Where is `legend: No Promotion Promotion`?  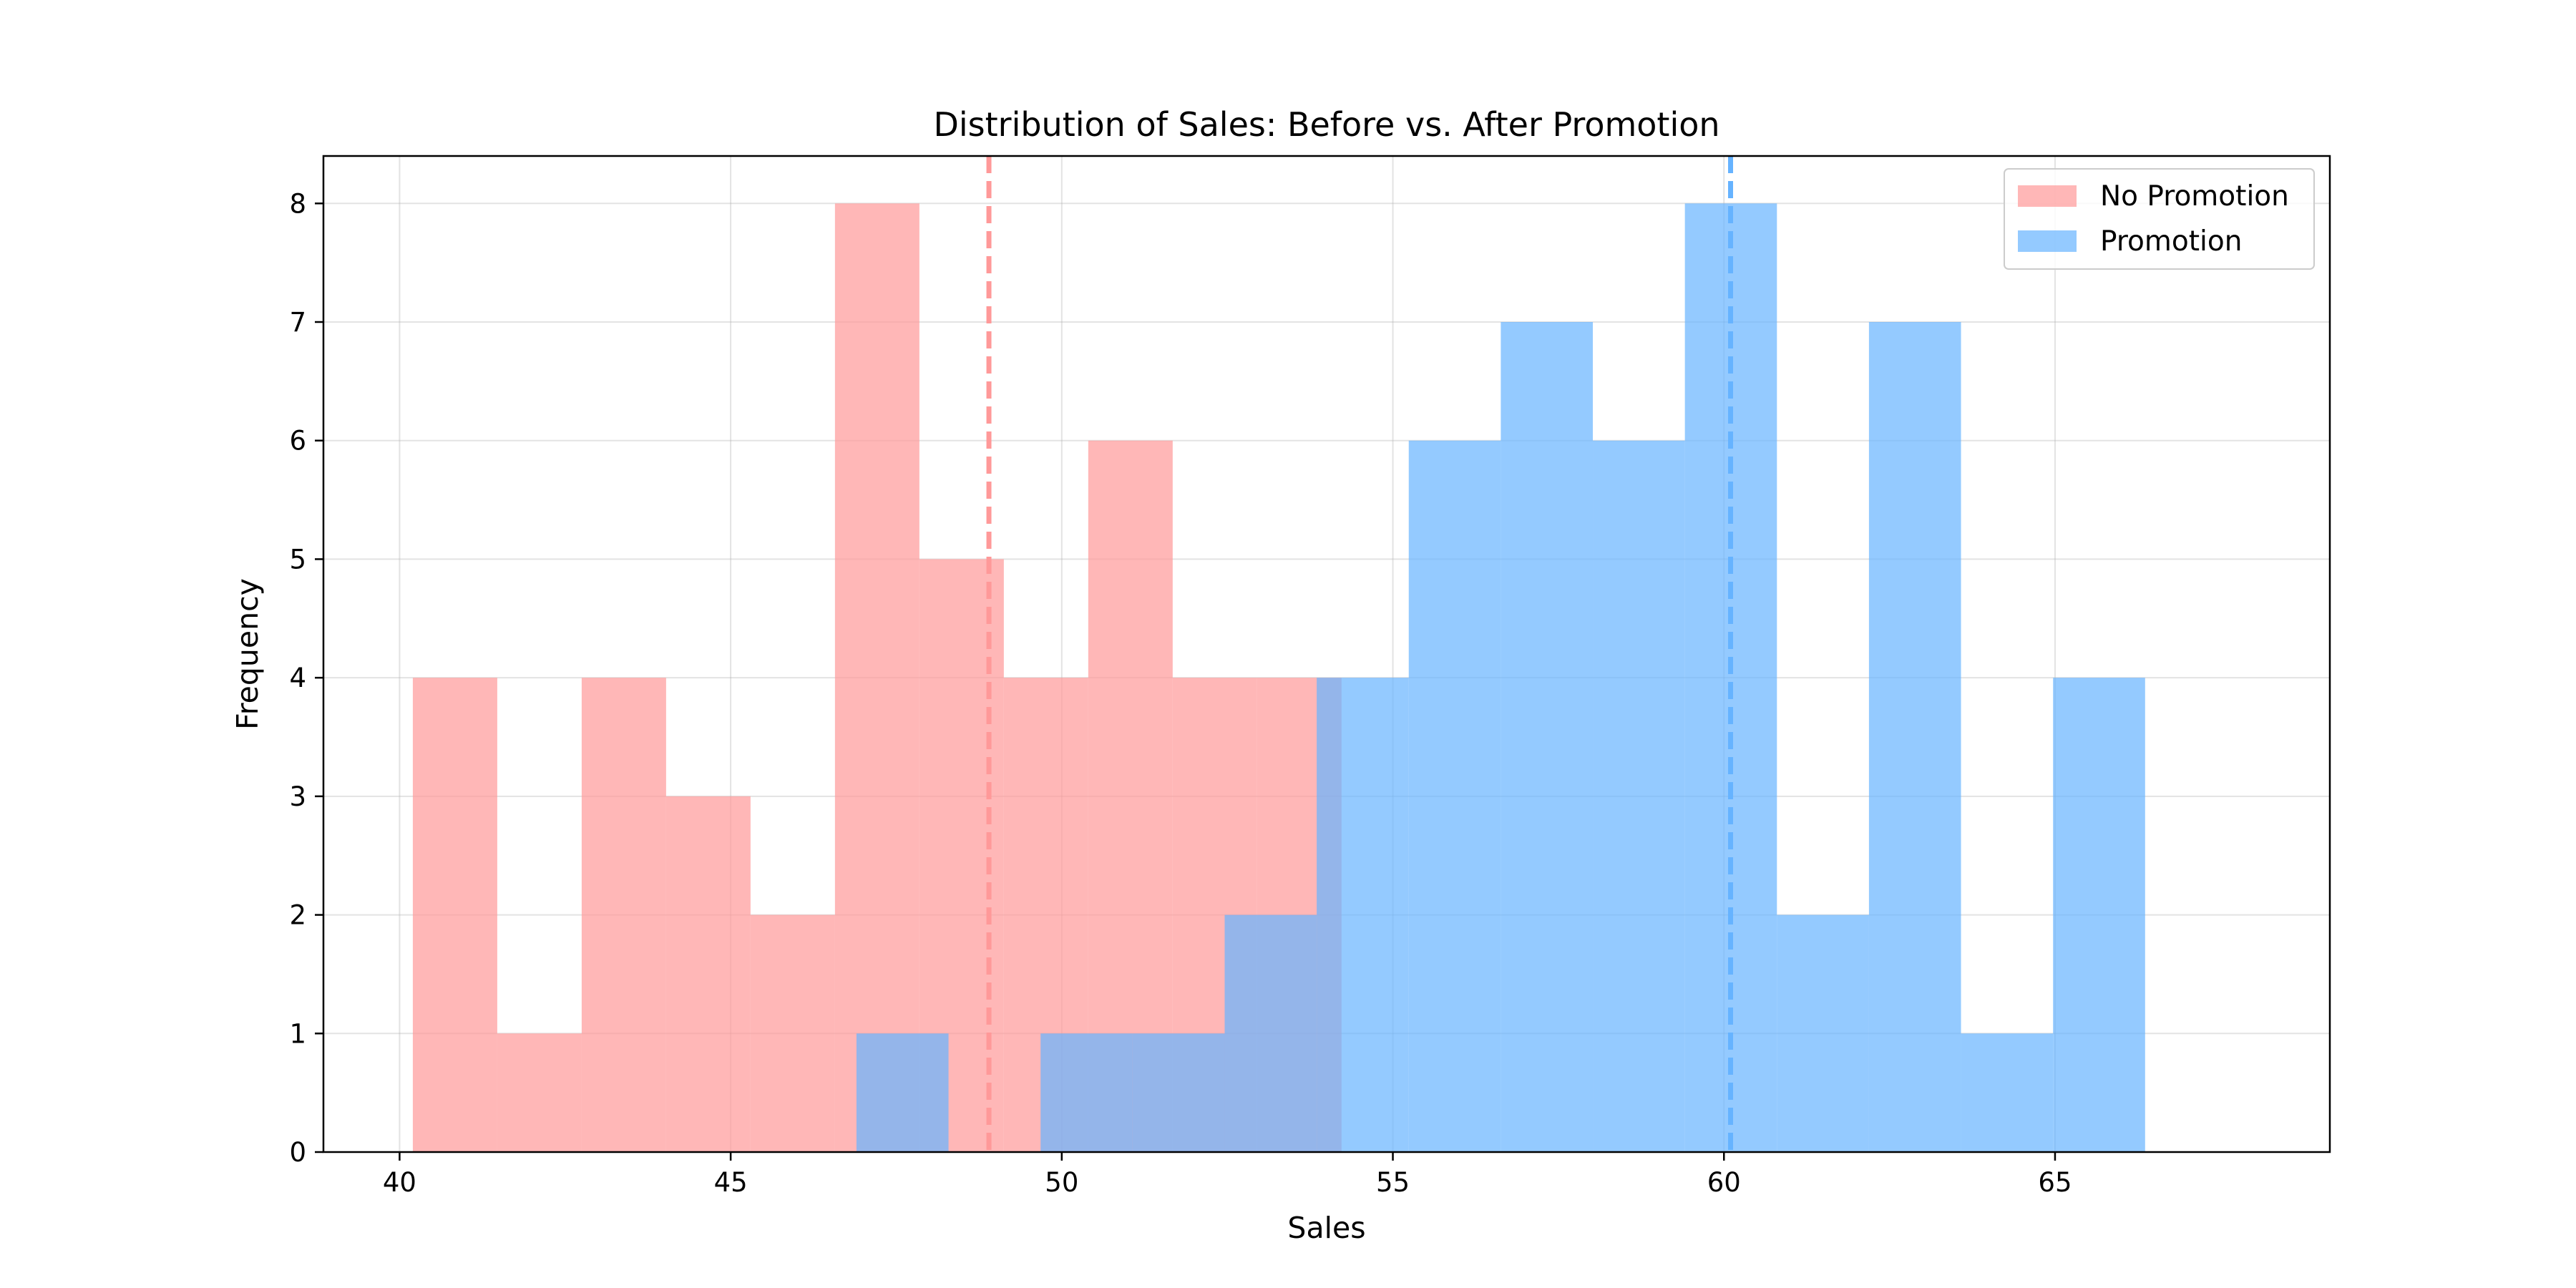
legend: No Promotion Promotion is located at coordinates (2159, 219).